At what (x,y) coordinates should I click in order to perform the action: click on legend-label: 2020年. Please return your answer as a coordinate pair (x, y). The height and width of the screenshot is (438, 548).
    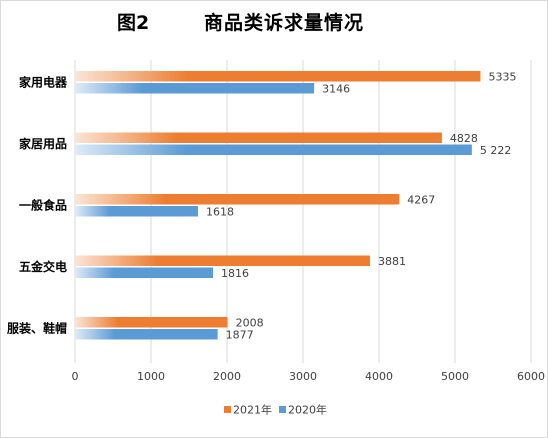
    Looking at the image, I should click on (307, 410).